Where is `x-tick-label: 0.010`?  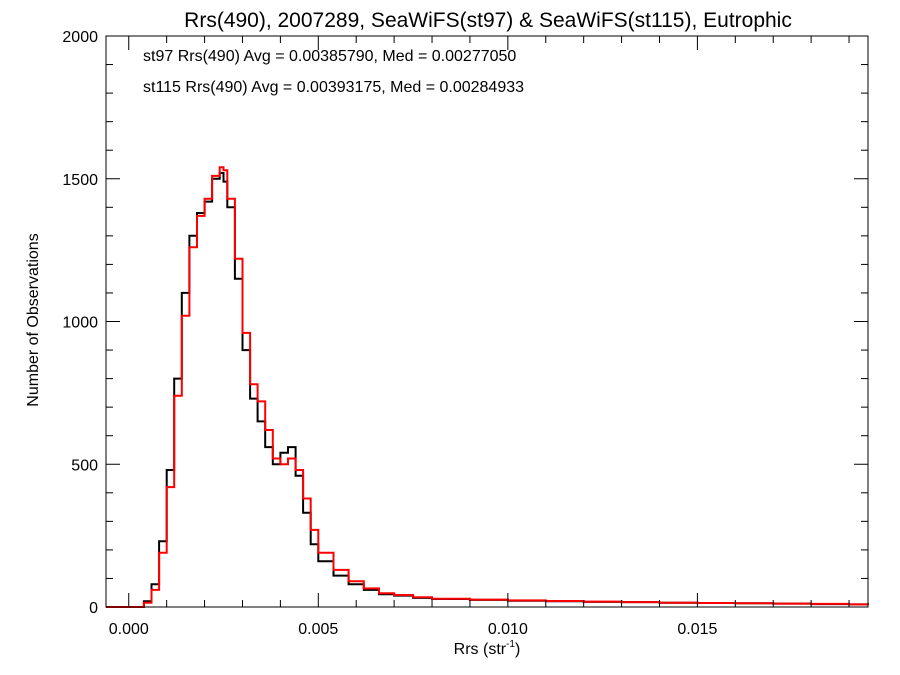
x-tick-label: 0.010 is located at coordinates (508, 629).